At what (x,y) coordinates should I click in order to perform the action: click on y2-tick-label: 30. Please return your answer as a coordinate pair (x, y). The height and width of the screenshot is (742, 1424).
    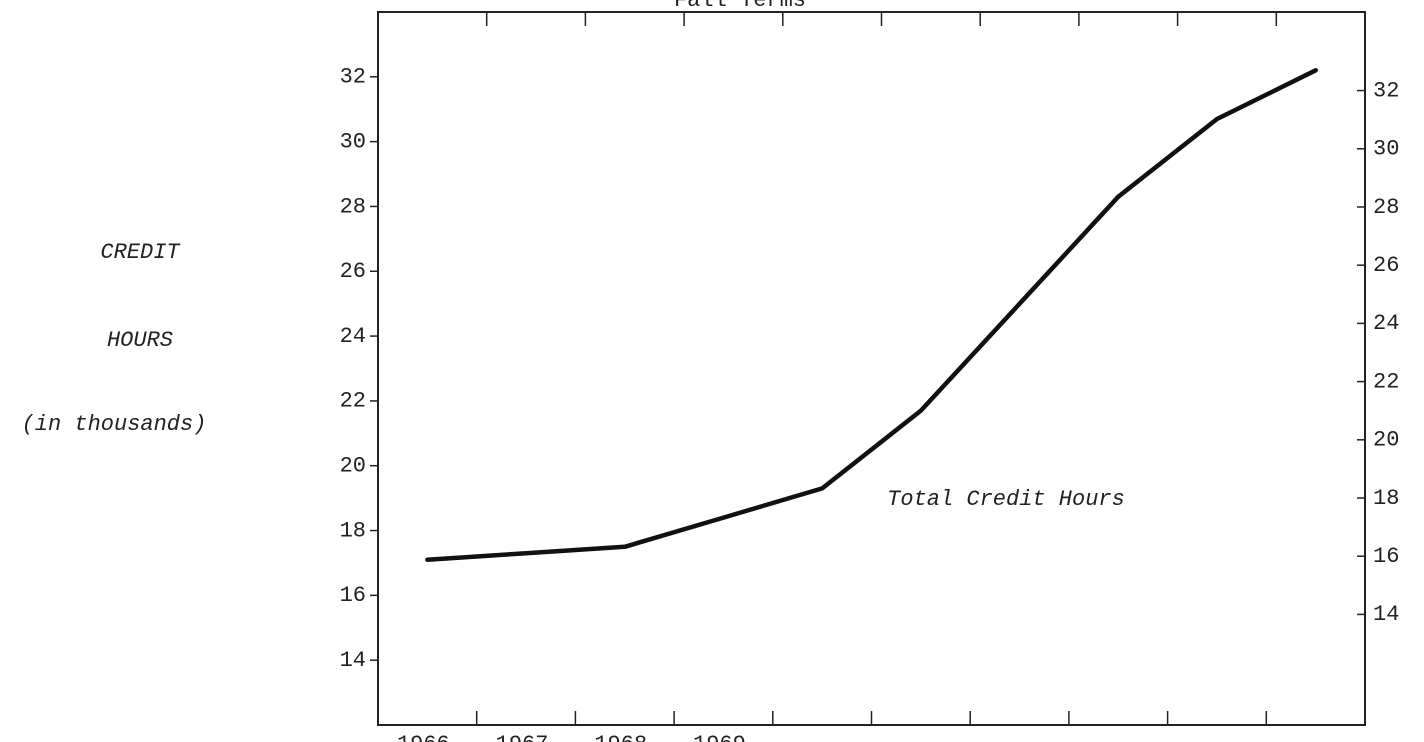
    Looking at the image, I should click on (1386, 149).